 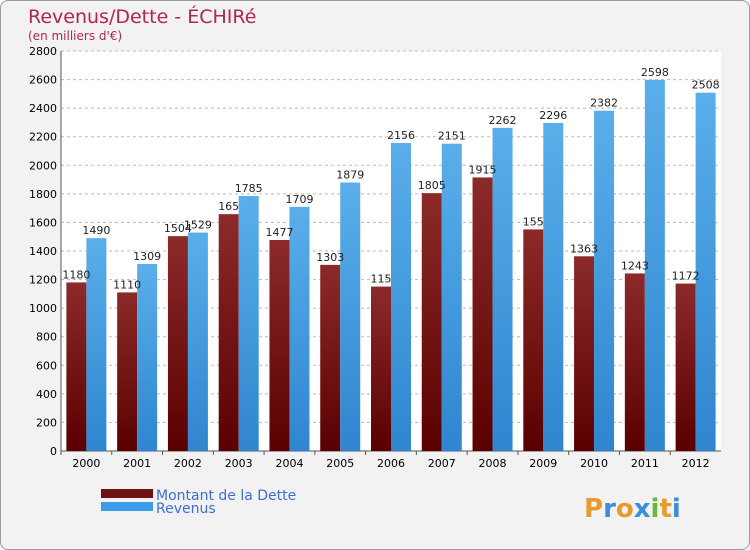 I want to click on y-tick-label: 2400, so click(x=43, y=108).